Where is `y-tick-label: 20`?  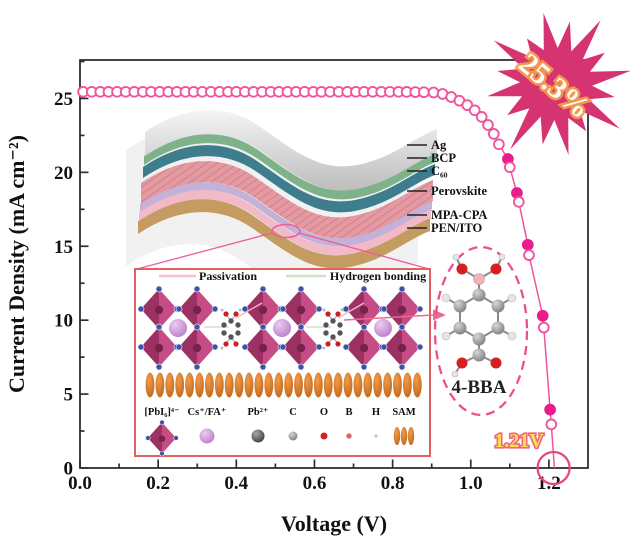
y-tick-label: 20 is located at coordinates (63, 173).